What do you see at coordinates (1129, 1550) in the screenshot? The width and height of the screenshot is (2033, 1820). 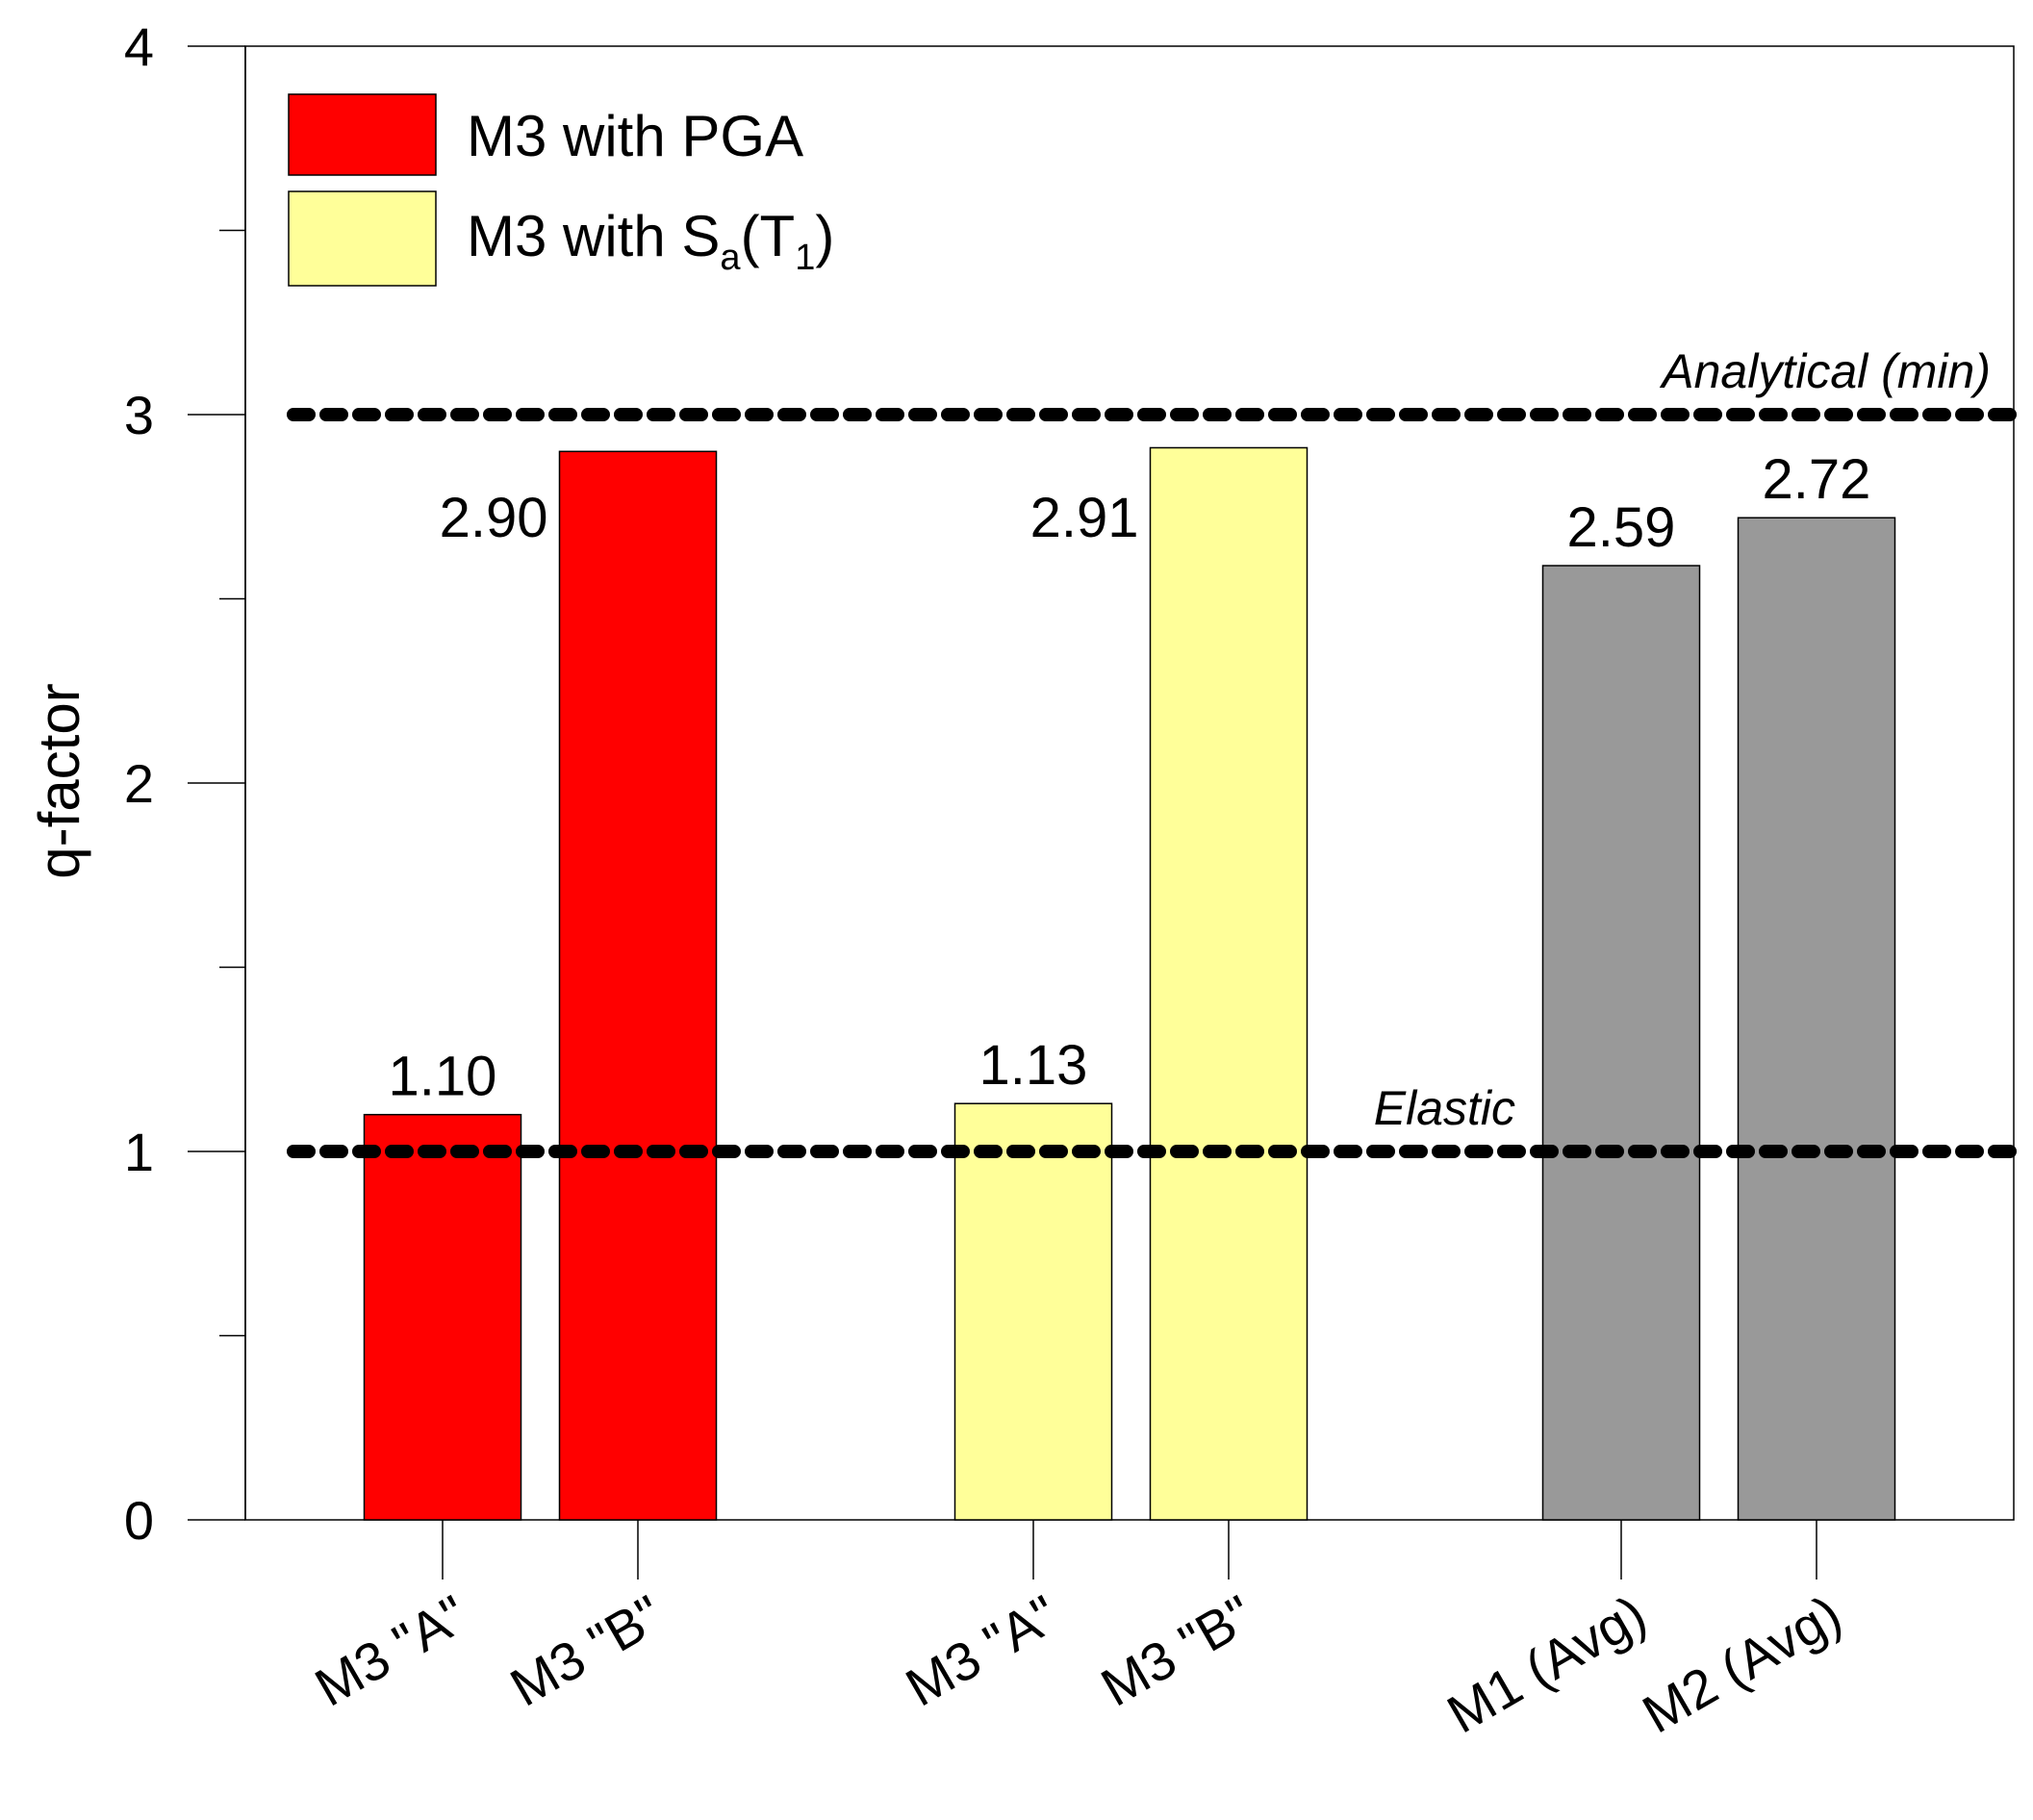 I see `x-ticks` at bounding box center [1129, 1550].